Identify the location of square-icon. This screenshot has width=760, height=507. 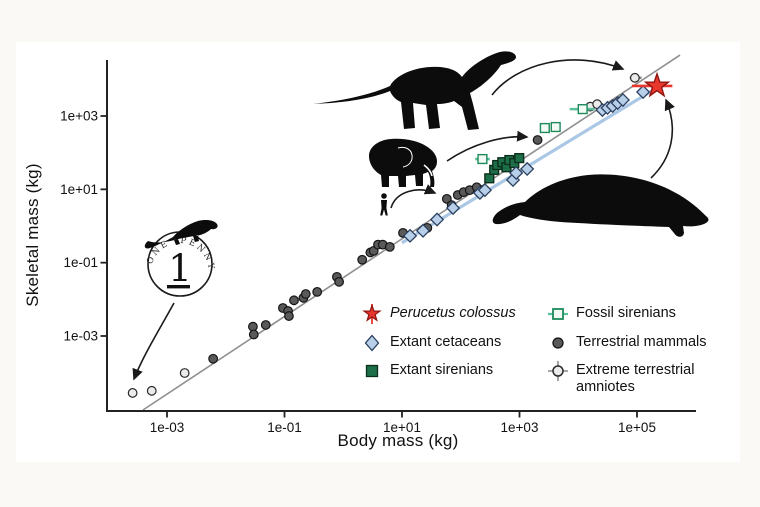
(372, 371).